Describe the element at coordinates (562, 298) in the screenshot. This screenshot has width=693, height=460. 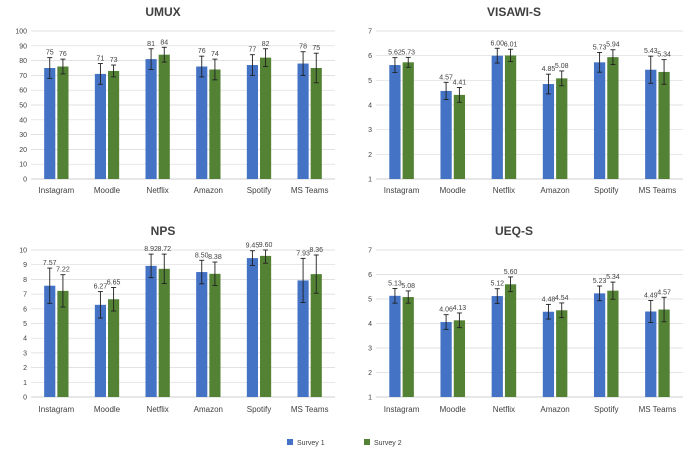
I see `data-label: 4.54` at that location.